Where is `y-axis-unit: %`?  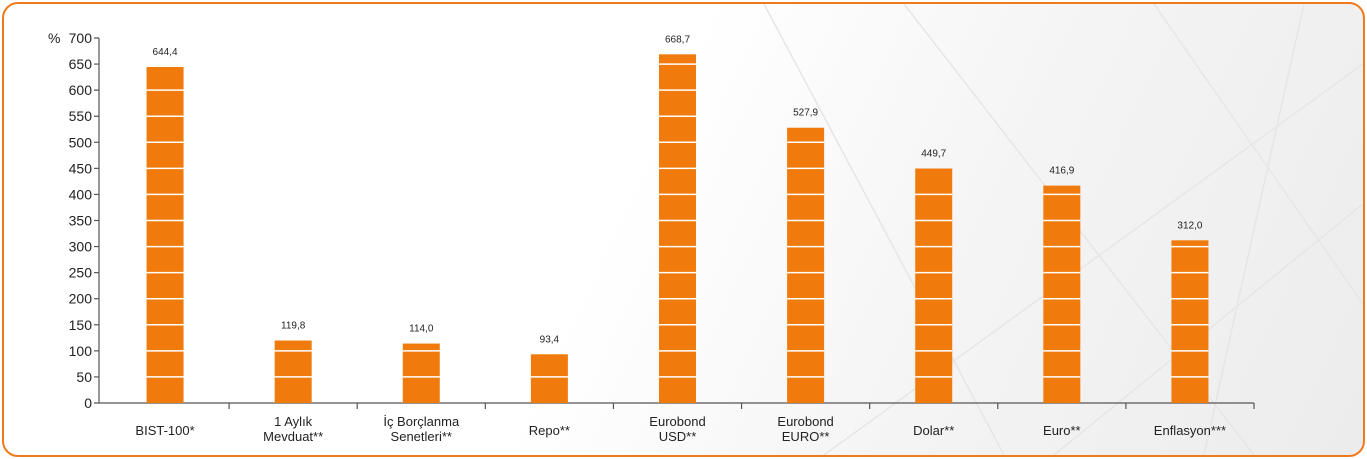
y-axis-unit: % is located at coordinates (54, 38).